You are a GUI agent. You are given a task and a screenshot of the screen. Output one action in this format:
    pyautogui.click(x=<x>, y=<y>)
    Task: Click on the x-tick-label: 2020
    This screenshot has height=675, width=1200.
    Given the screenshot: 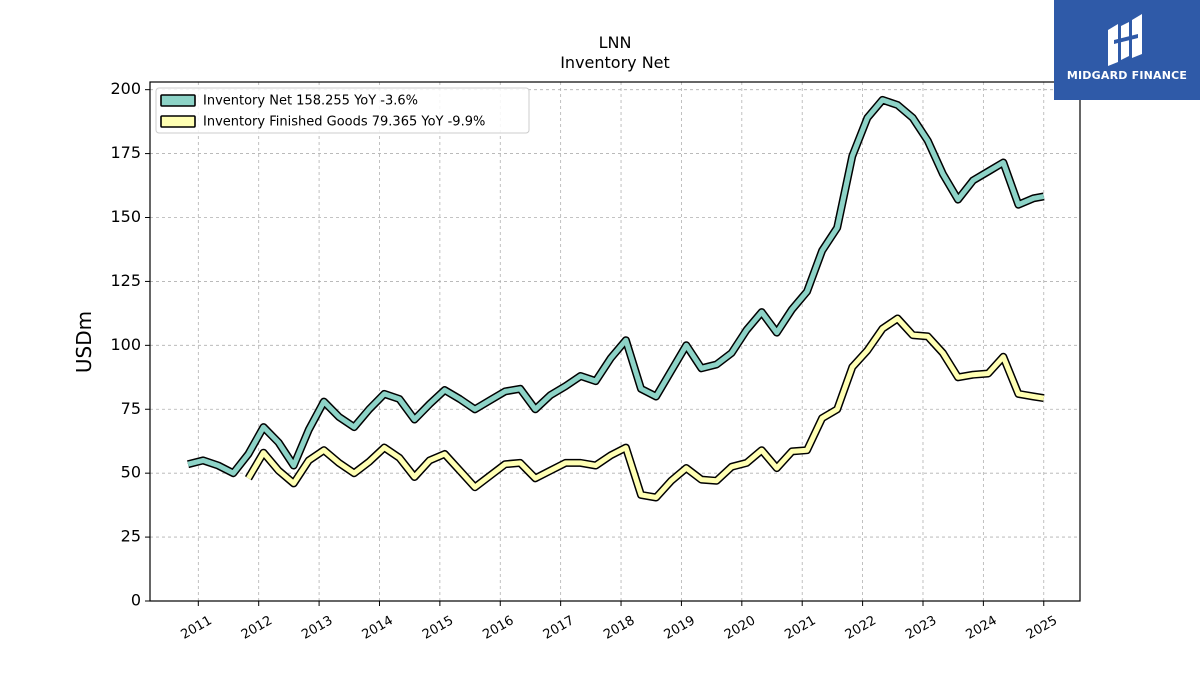 What is the action you would take?
    pyautogui.click(x=740, y=628)
    